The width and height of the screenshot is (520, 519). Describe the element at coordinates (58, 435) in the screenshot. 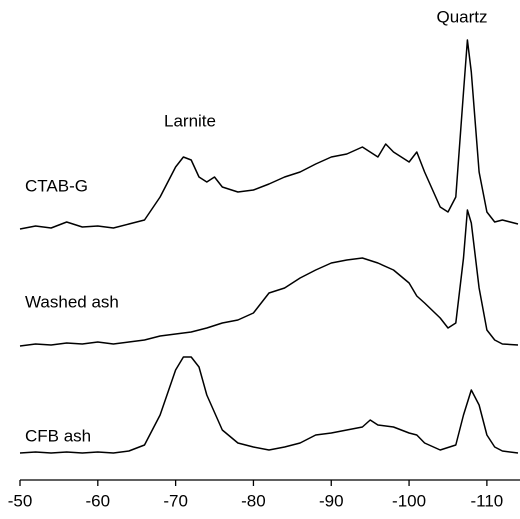

I see `series-label: CFB ash` at that location.